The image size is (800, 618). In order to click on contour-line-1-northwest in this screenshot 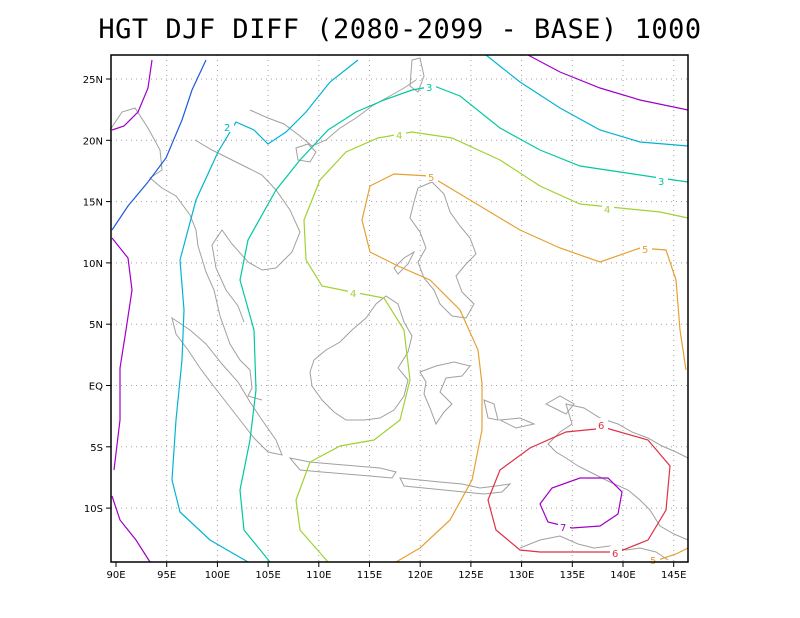, I will do `click(132, 95)`.